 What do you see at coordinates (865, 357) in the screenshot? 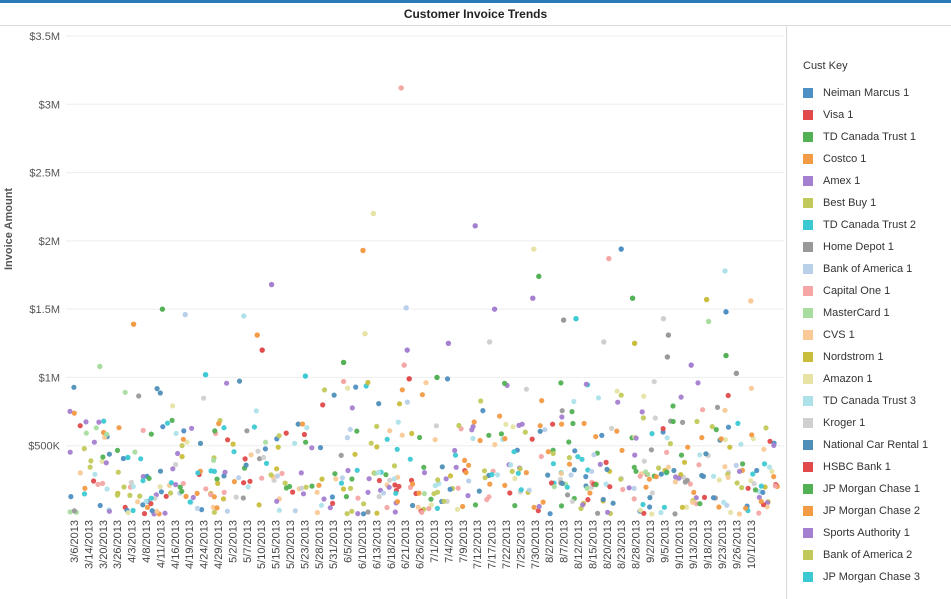
I see `legend-item: Nordstrom 1` at bounding box center [865, 357].